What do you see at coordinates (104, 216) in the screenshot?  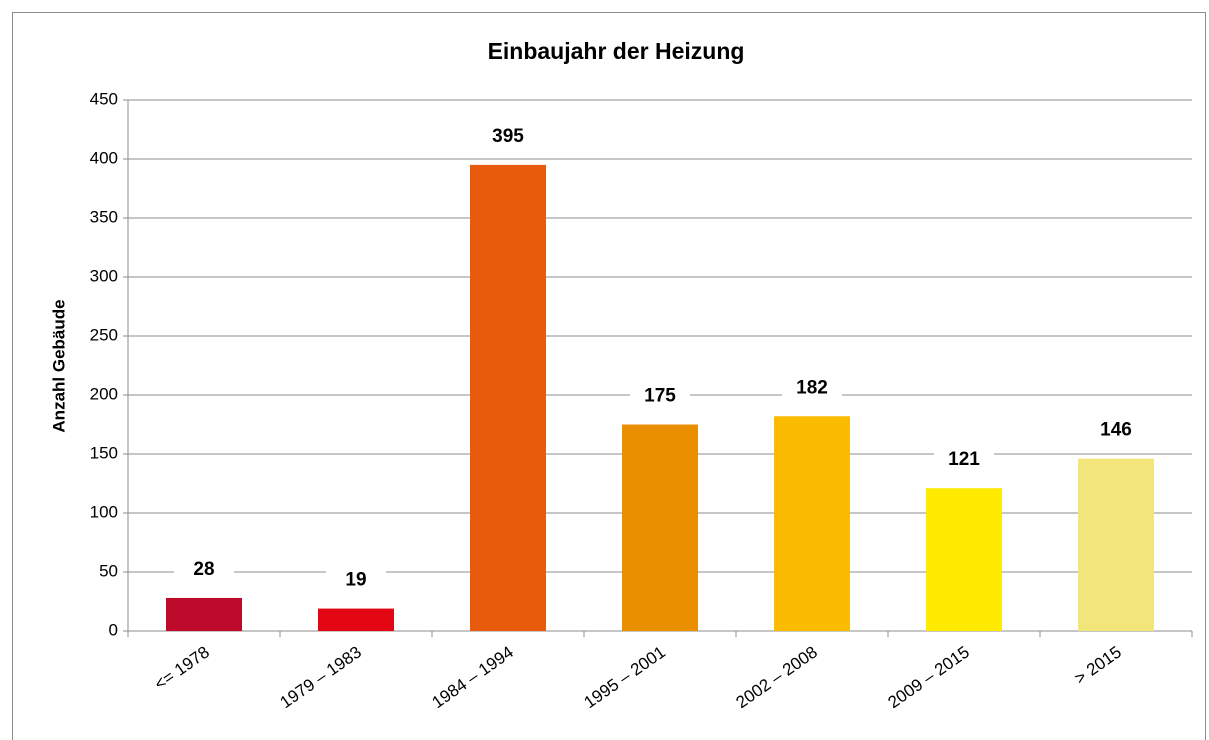 I see `y-tick-label: 350` at bounding box center [104, 216].